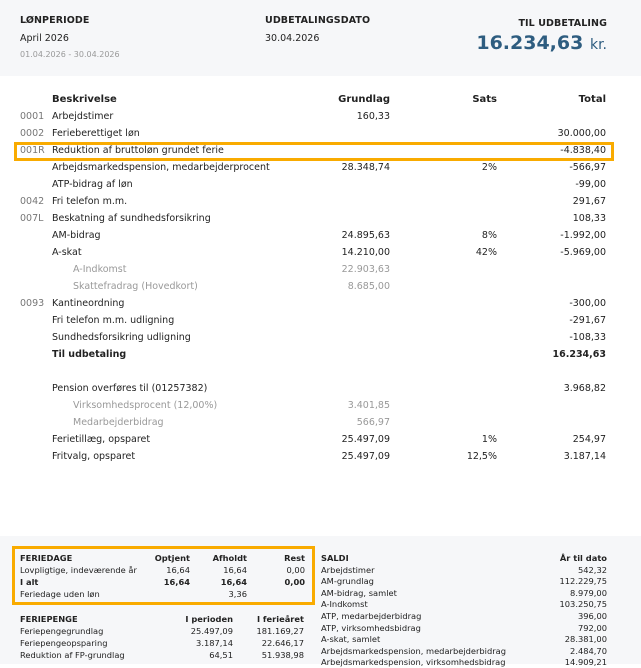 Image resolution: width=641 pixels, height=668 pixels. Describe the element at coordinates (351, 639) in the screenshot. I see `saldi-cell: A-skat, samlet` at that location.